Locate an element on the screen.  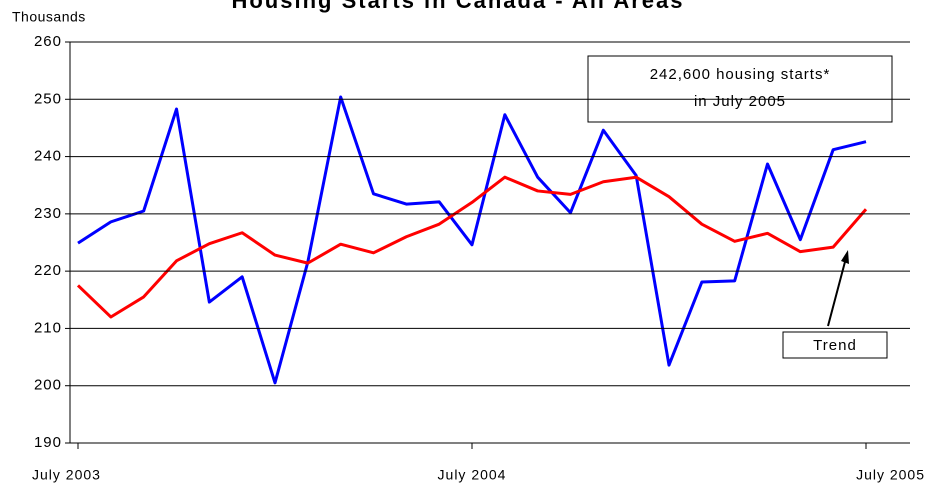
annotation: Trend is located at coordinates (835, 345).